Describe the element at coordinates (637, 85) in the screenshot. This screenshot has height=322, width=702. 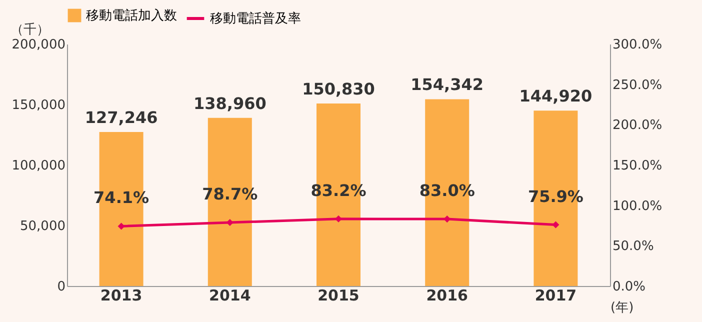
I see `y2-tick-label: 250.0%` at that location.